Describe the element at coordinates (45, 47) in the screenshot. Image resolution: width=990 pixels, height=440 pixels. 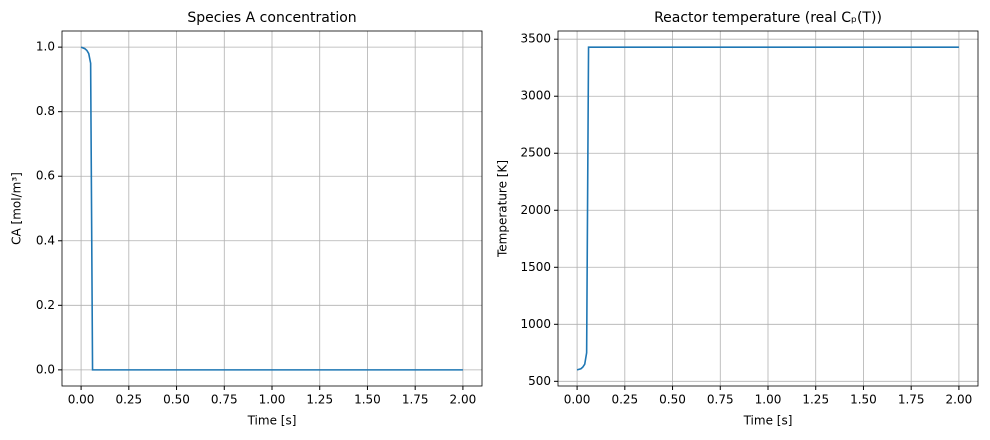
I see `y-tick-label: 1.0` at that location.